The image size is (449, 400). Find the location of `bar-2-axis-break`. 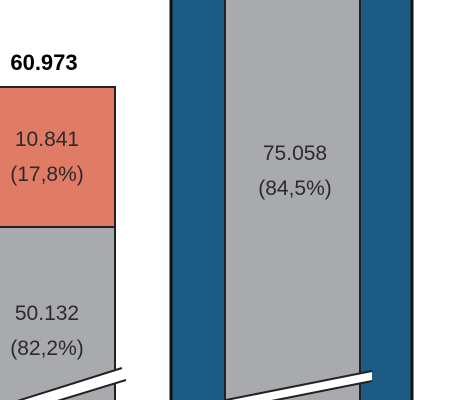

bar-2-axis-break is located at coordinates (299, 385).